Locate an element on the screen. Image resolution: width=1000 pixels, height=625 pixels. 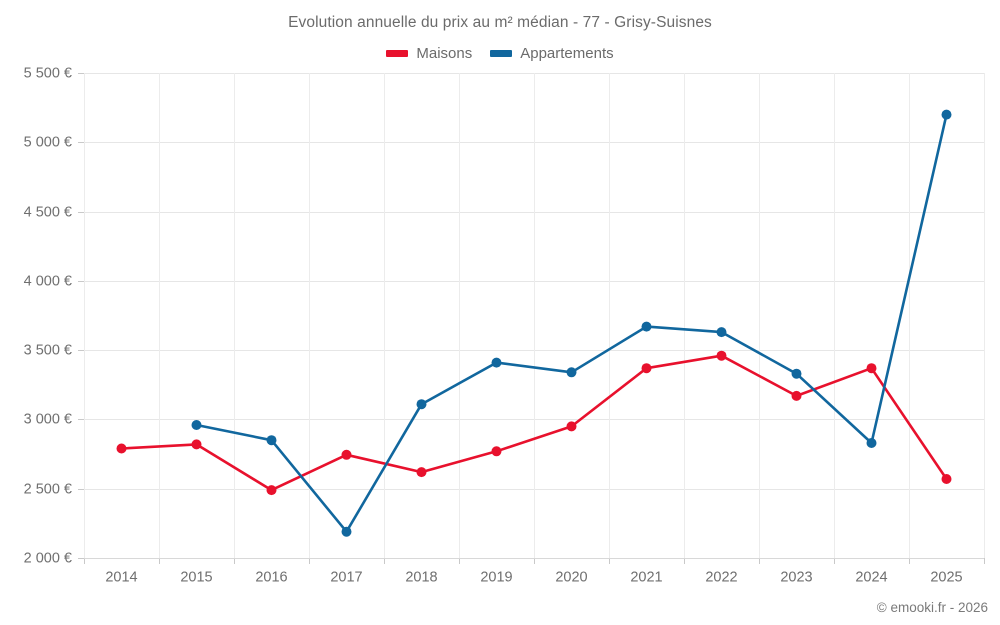
y-tick-label: 3 000 € is located at coordinates (48, 419).